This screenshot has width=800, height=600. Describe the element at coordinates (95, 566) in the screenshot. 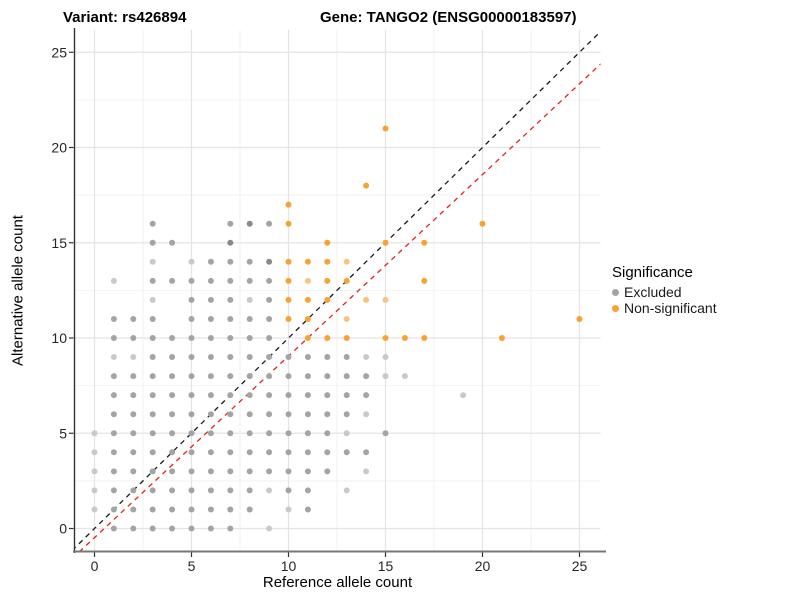

I see `x-tick-label: 0` at that location.